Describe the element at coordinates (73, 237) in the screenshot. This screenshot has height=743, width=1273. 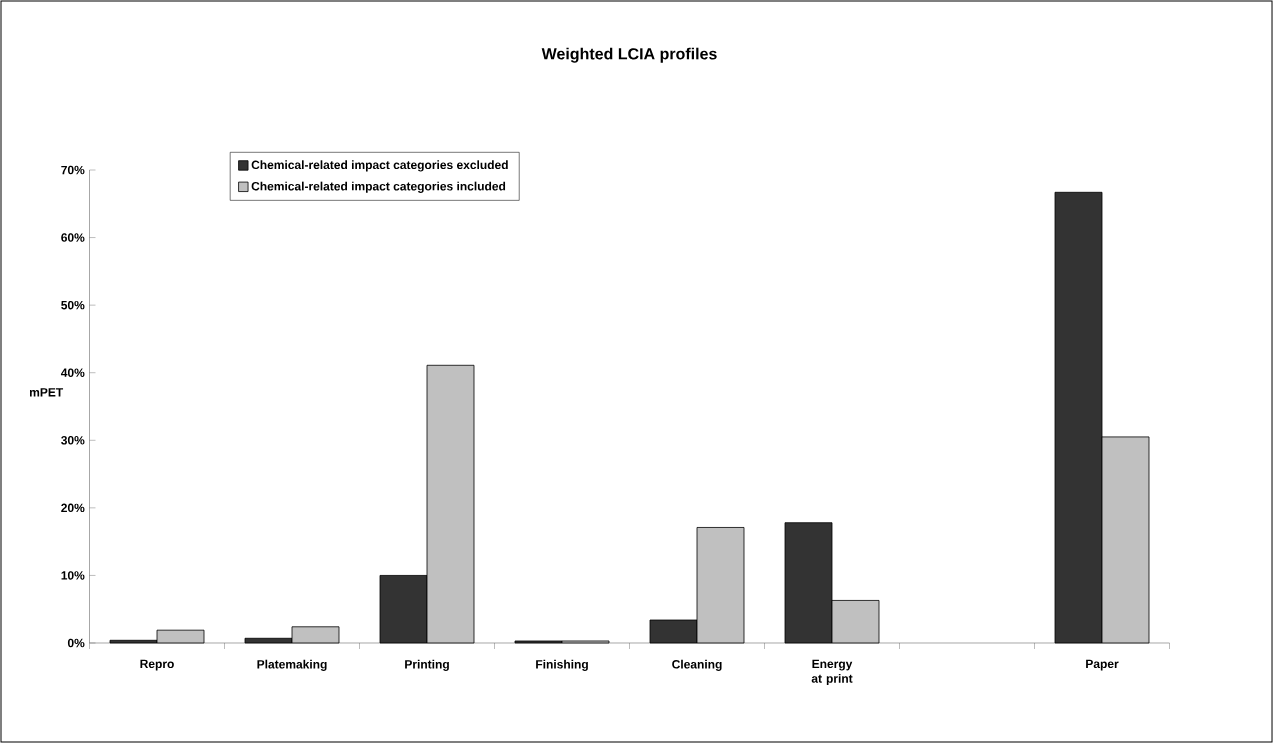
I see `y-tick-label: 60%` at that location.